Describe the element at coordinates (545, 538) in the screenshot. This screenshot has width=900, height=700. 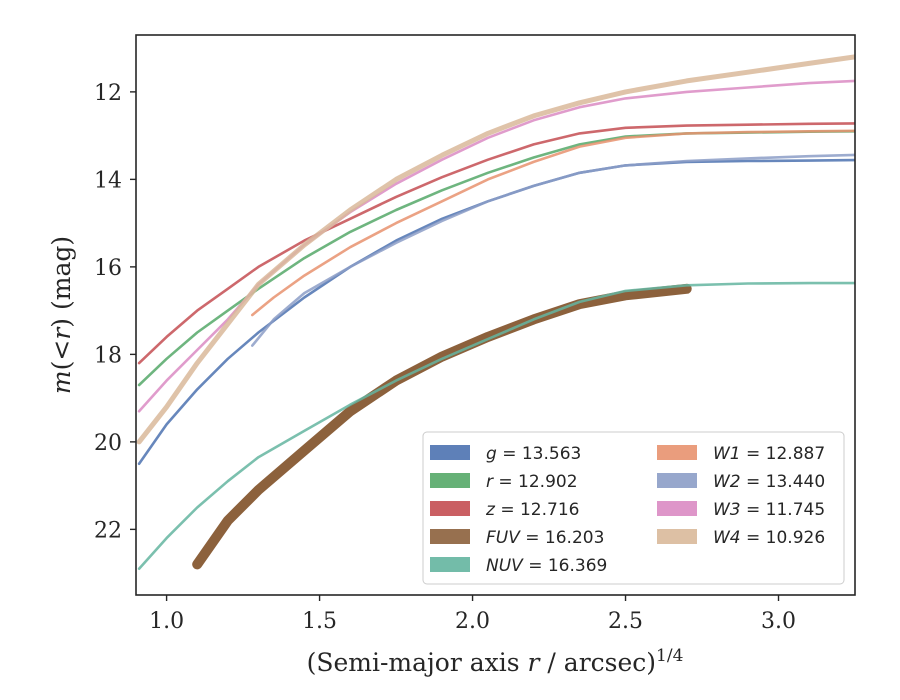
I see `legend-label: FUV = 16.203` at that location.